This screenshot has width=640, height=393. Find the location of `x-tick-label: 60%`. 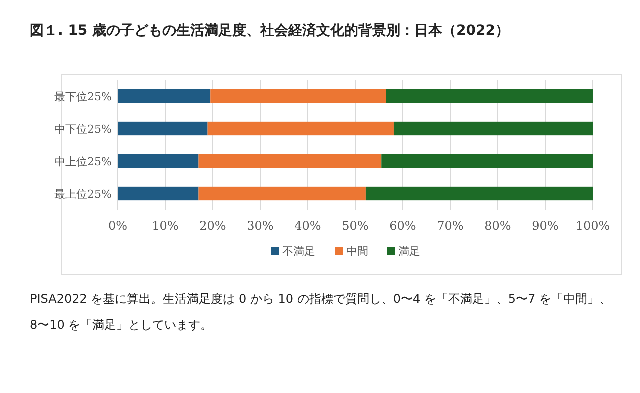

x-tick-label: 60% is located at coordinates (403, 226).